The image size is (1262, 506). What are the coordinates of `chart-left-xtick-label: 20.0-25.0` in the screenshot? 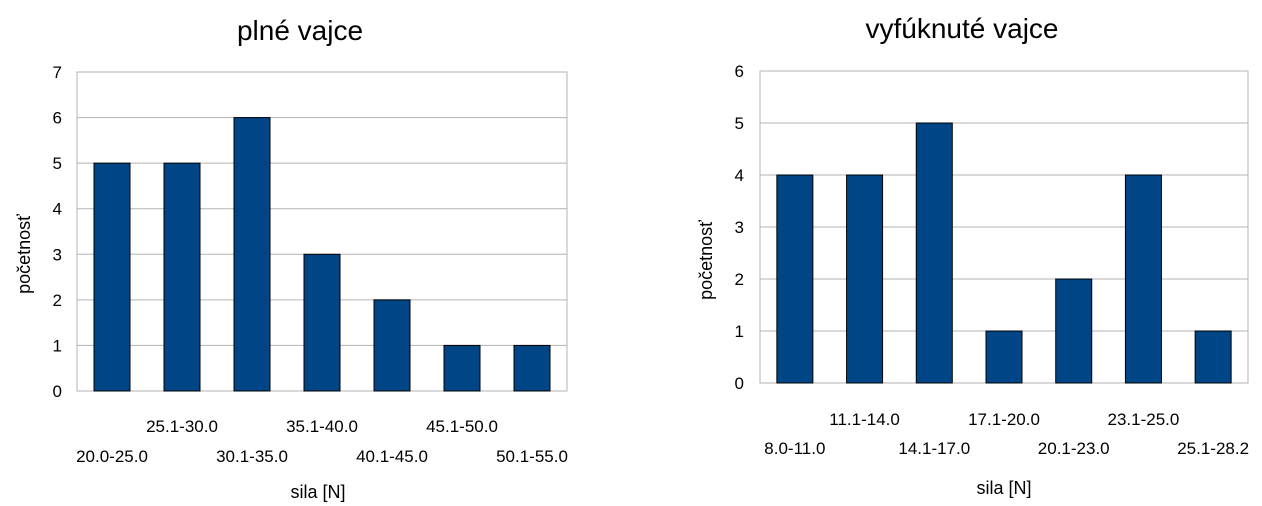 It's located at (112, 456).